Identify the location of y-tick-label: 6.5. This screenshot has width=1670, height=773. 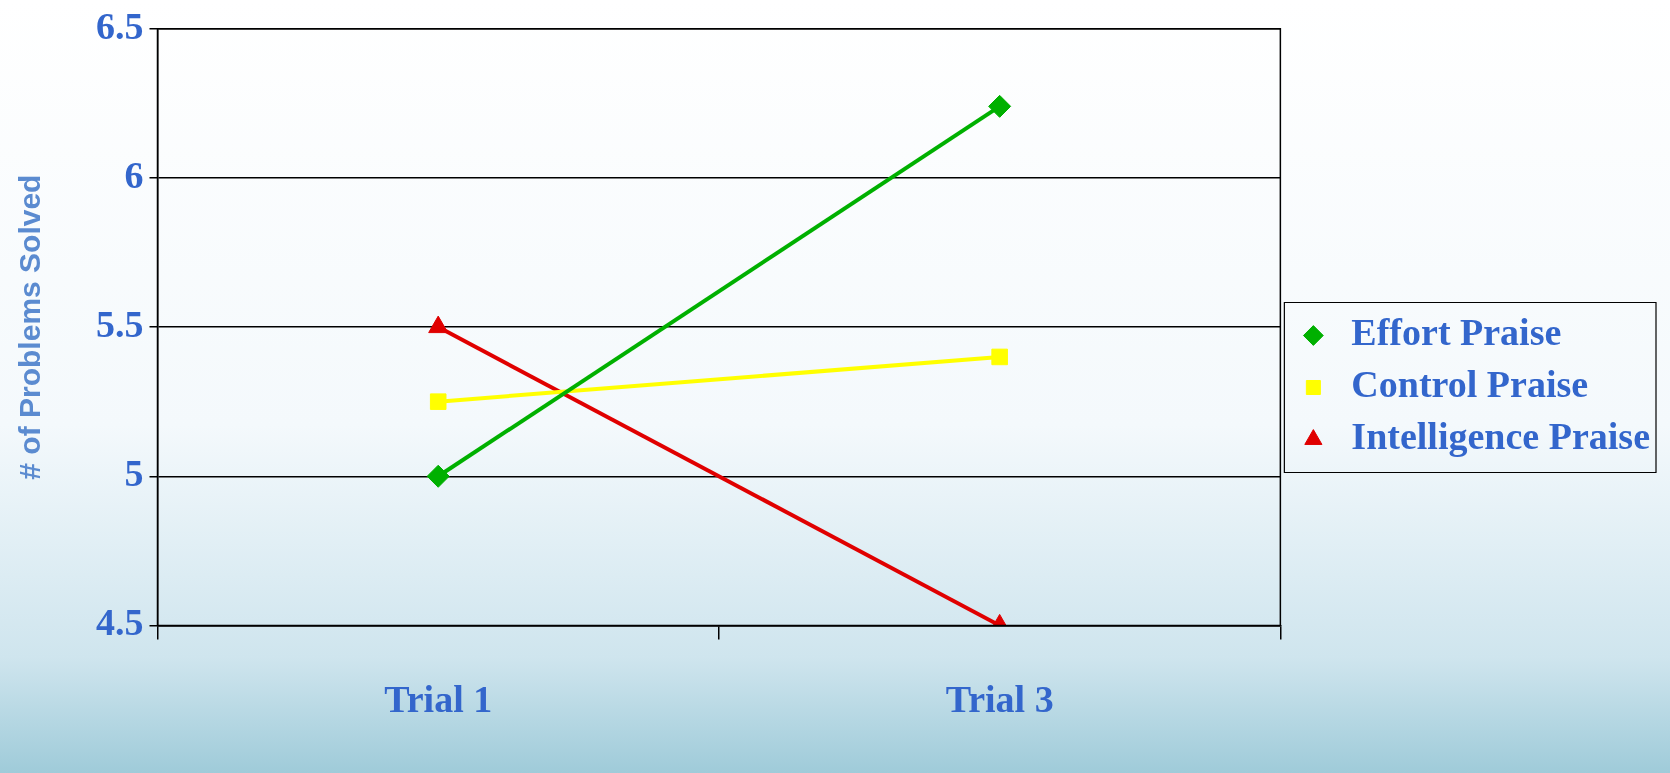
(120, 25).